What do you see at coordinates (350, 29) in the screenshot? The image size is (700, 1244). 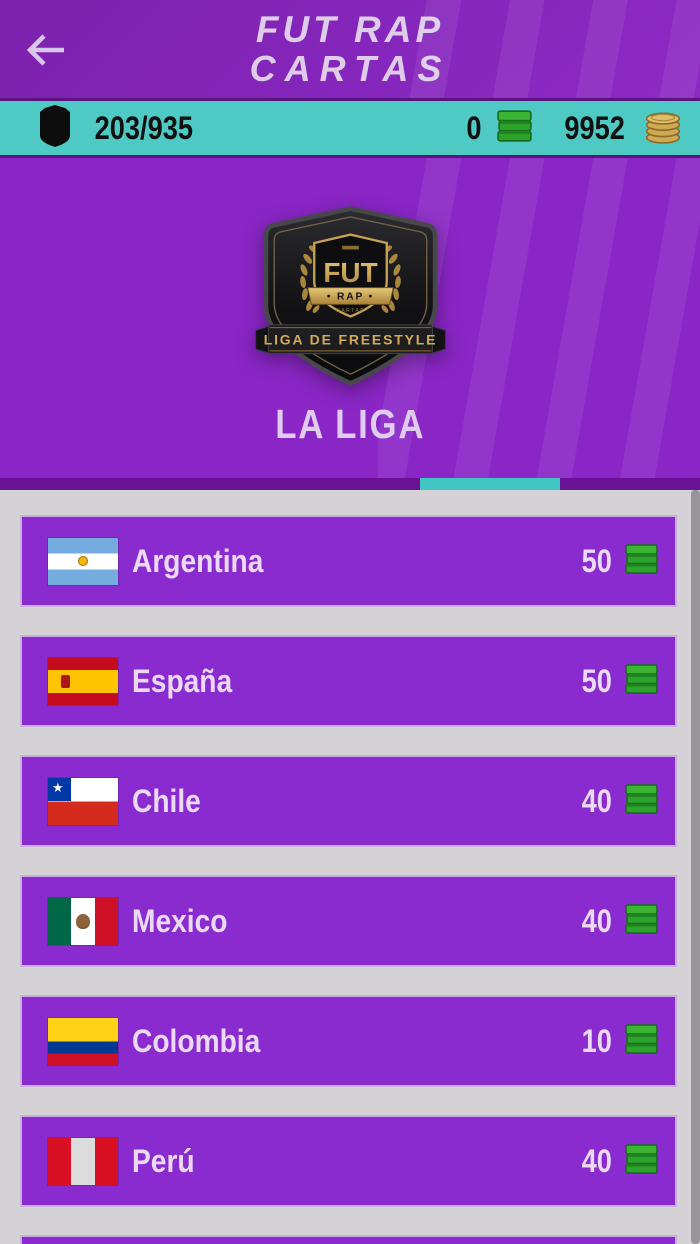 I see `title-line-1: FUT RAP` at bounding box center [350, 29].